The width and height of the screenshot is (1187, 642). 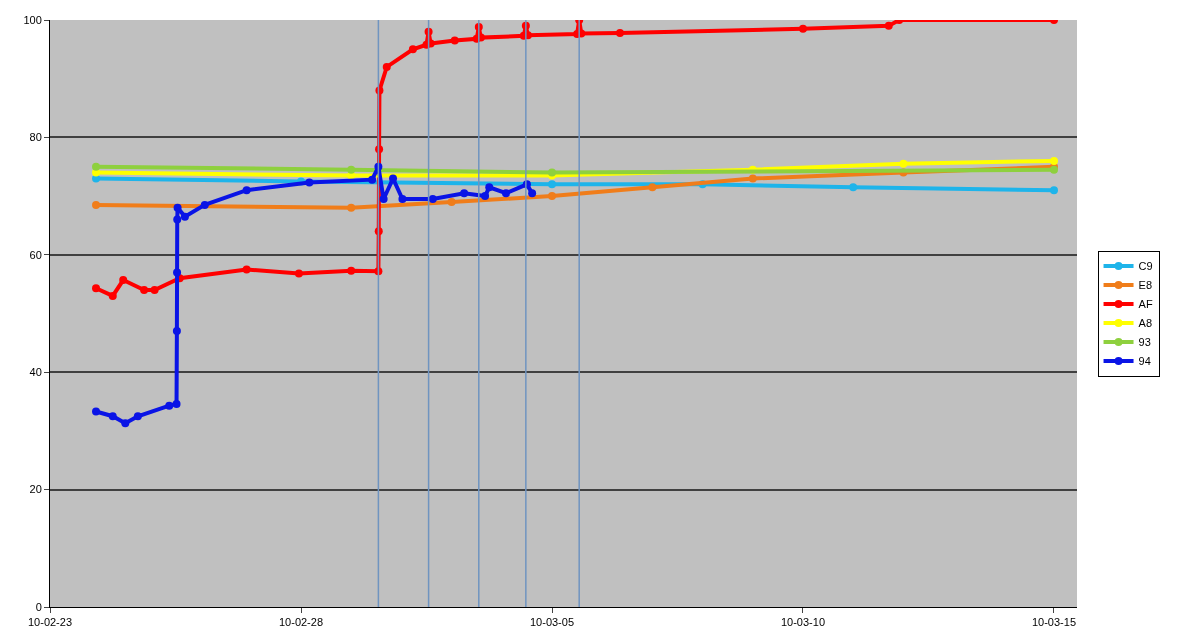 I want to click on y-tick-label: 60, so click(x=35, y=254).